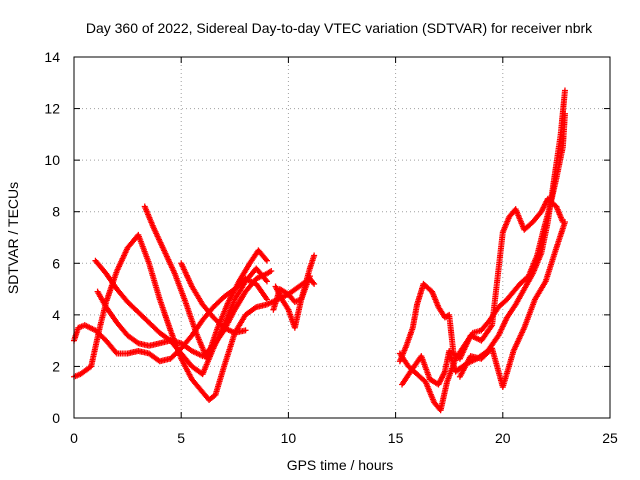 Image resolution: width=640 pixels, height=480 pixels. What do you see at coordinates (13, 238) in the screenshot?
I see `y-axis-label: SDTVAR / TECUs` at bounding box center [13, 238].